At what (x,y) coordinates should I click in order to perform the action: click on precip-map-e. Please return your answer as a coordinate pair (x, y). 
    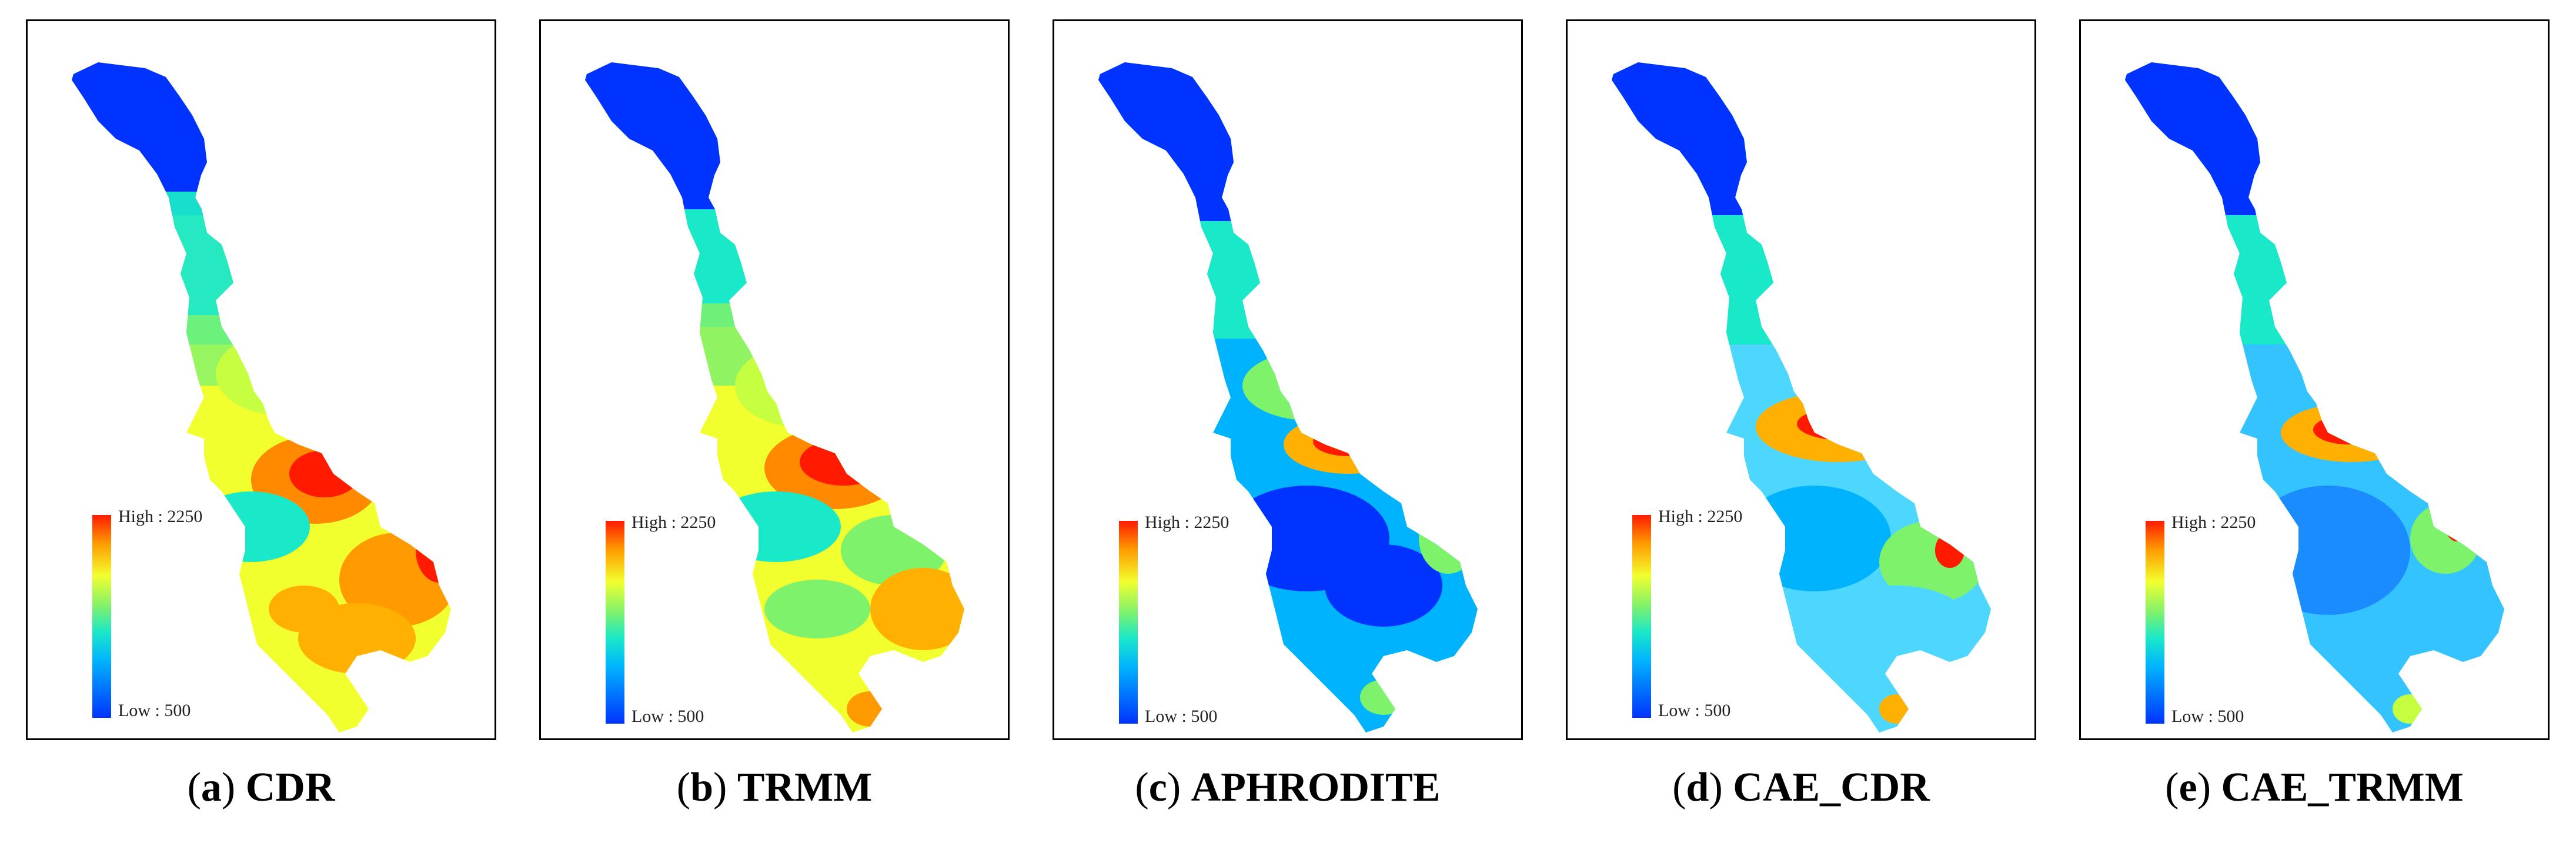
    Looking at the image, I should click on (2314, 397).